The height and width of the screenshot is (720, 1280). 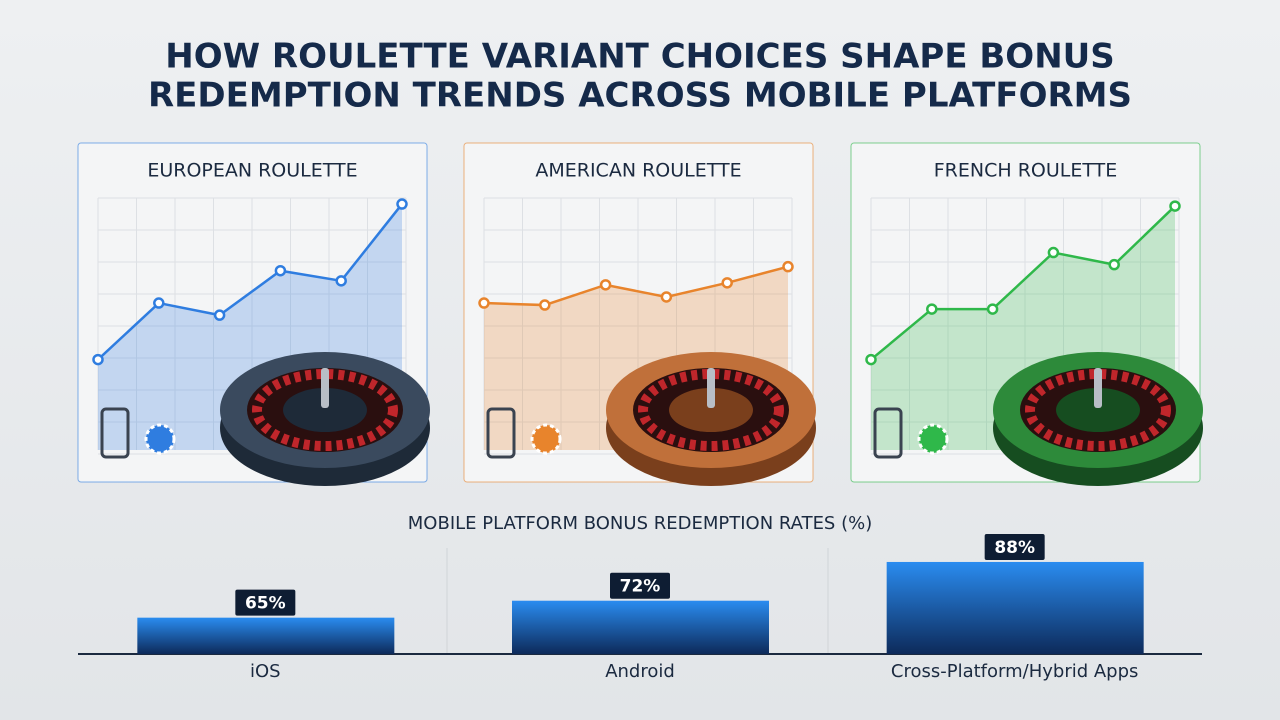 I want to click on x-tick-label: Cross-Platform/Hybrid Apps, so click(x=1015, y=671).